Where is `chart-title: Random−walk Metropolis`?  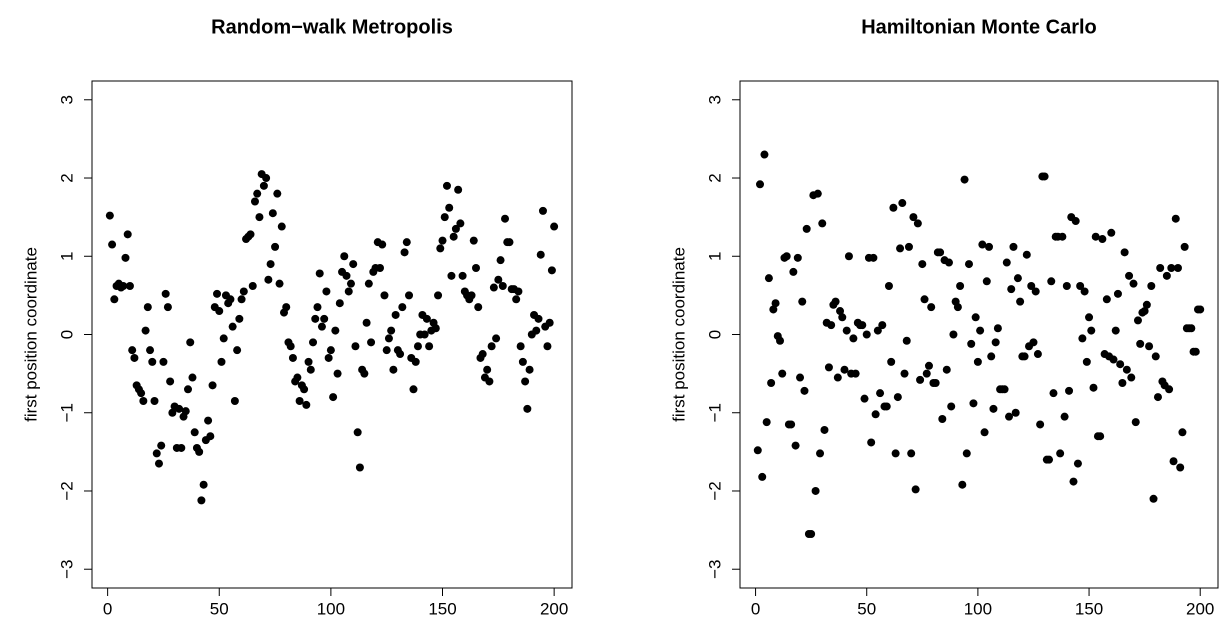 chart-title: Random−walk Metropolis is located at coordinates (332, 27).